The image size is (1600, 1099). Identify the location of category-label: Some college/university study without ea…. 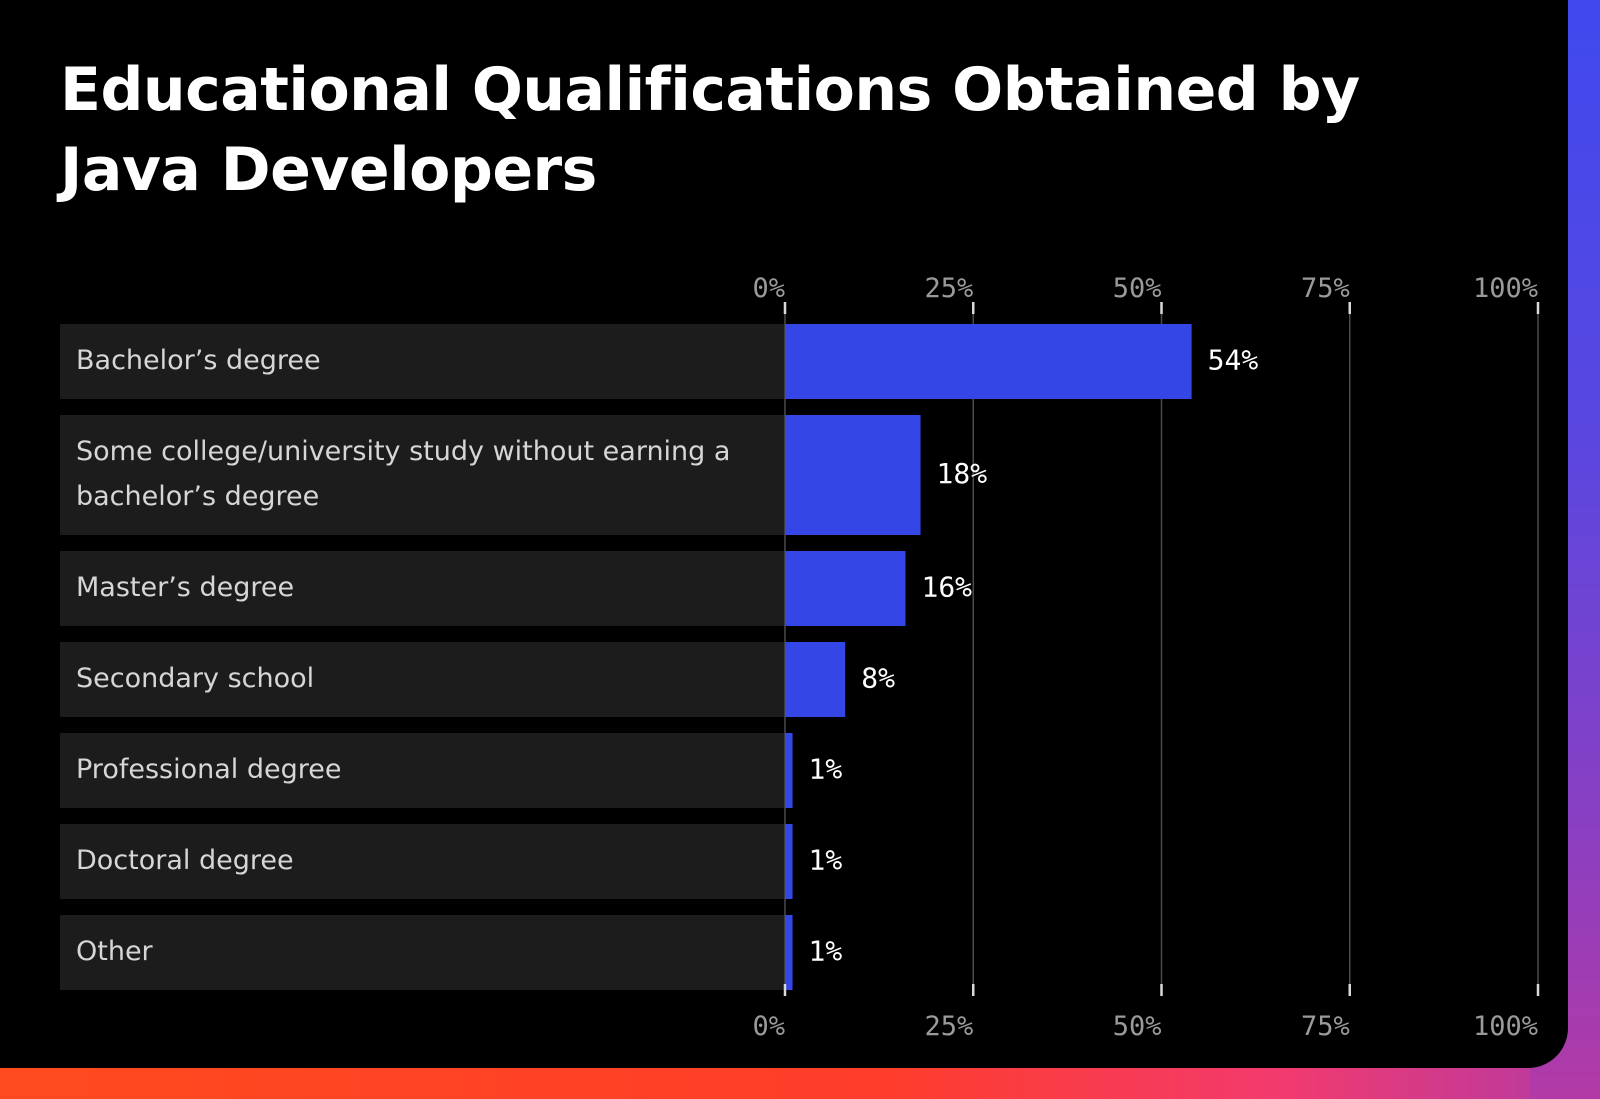
(403, 451).